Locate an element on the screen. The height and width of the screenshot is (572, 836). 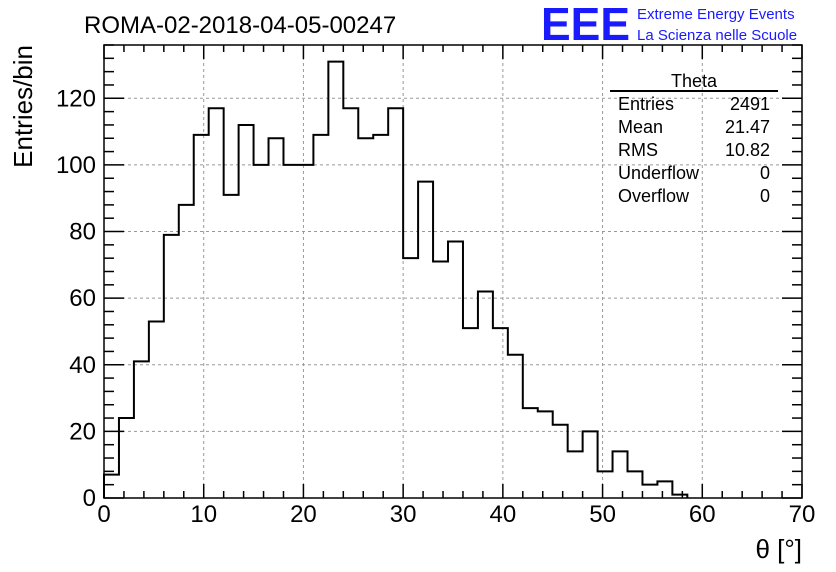
stats-row-label: RMS is located at coordinates (638, 150).